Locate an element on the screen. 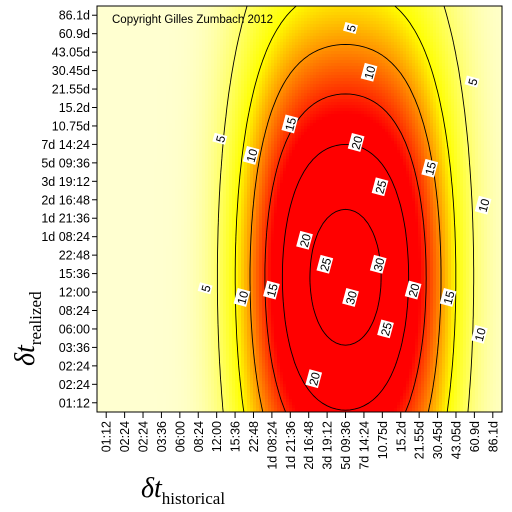 The image size is (512, 512). x-tick-label: 12:00 is located at coordinates (217, 436).